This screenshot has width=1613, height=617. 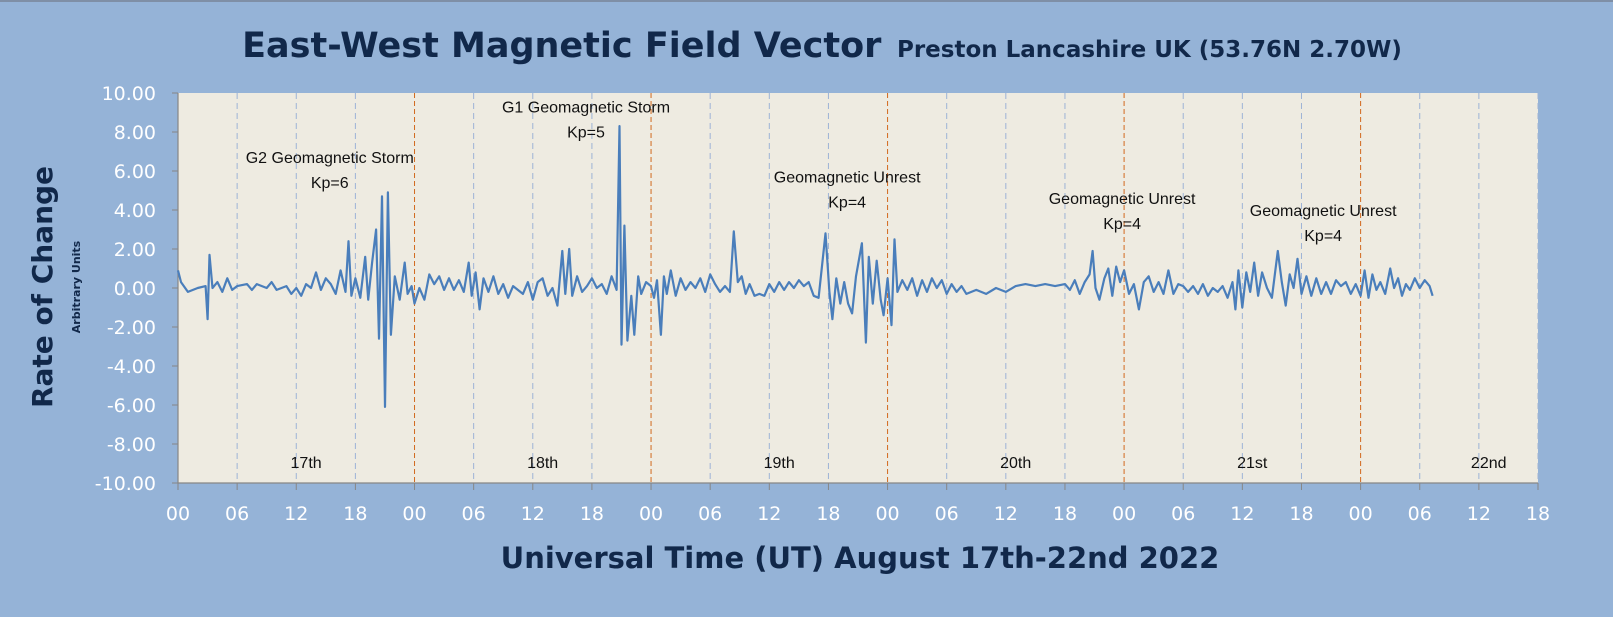 I want to click on y-tick-label: -6.00, so click(x=131, y=406).